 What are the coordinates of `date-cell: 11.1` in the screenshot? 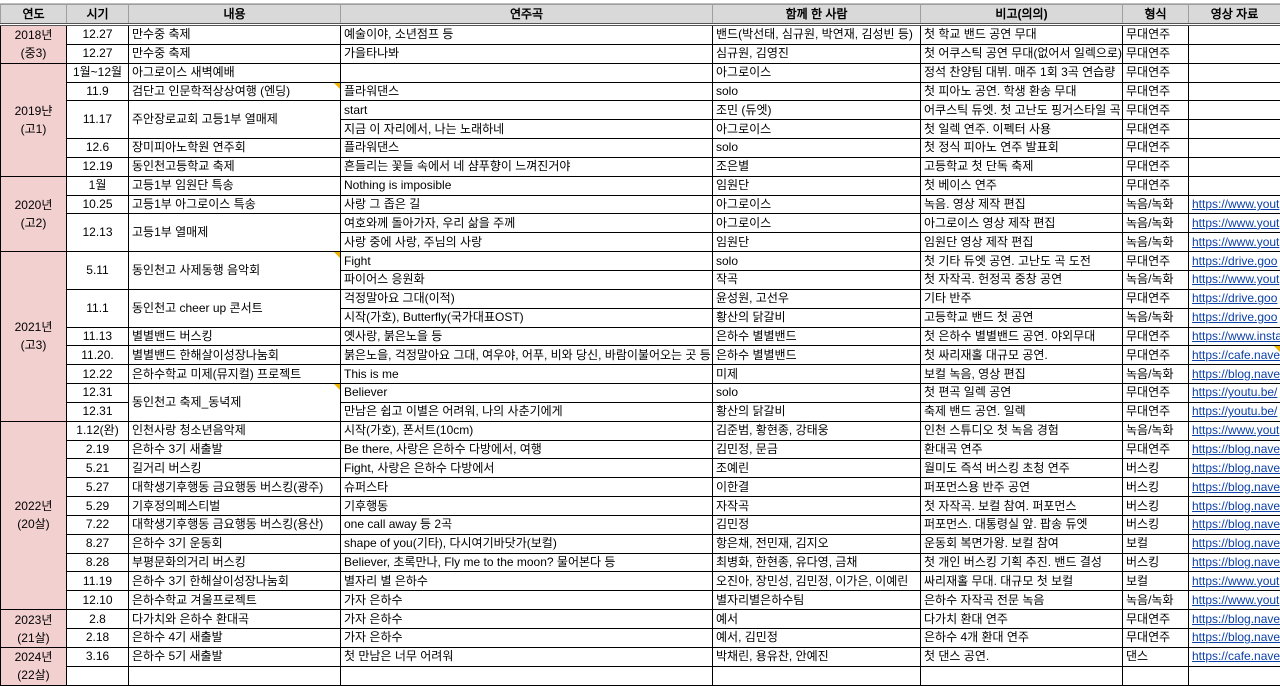 It's located at (98, 308).